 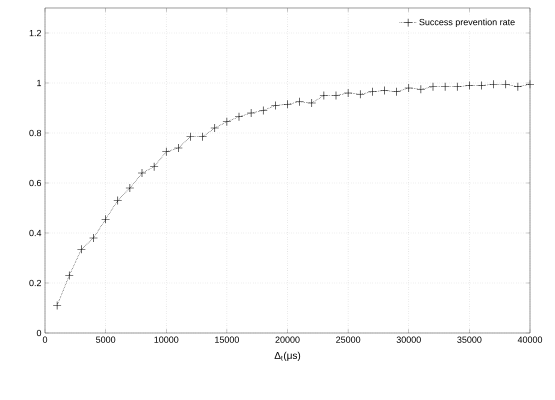 I want to click on x-tick-label: 5000, so click(x=106, y=339).